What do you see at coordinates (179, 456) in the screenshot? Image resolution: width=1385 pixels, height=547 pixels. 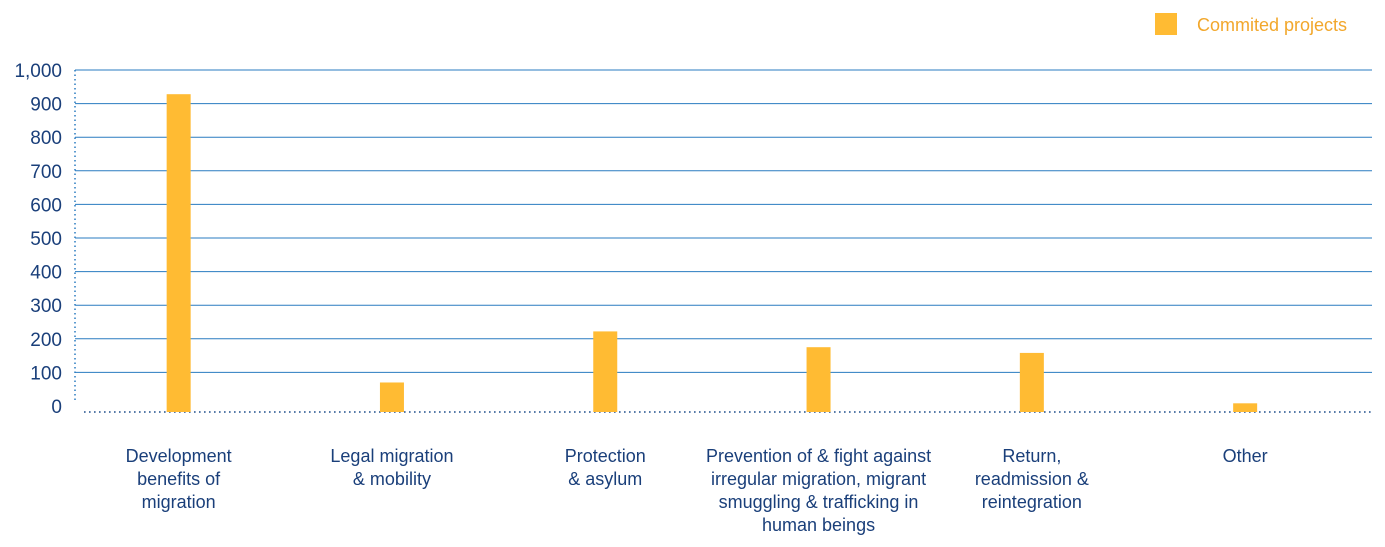 I see `category-label-line: Development` at bounding box center [179, 456].